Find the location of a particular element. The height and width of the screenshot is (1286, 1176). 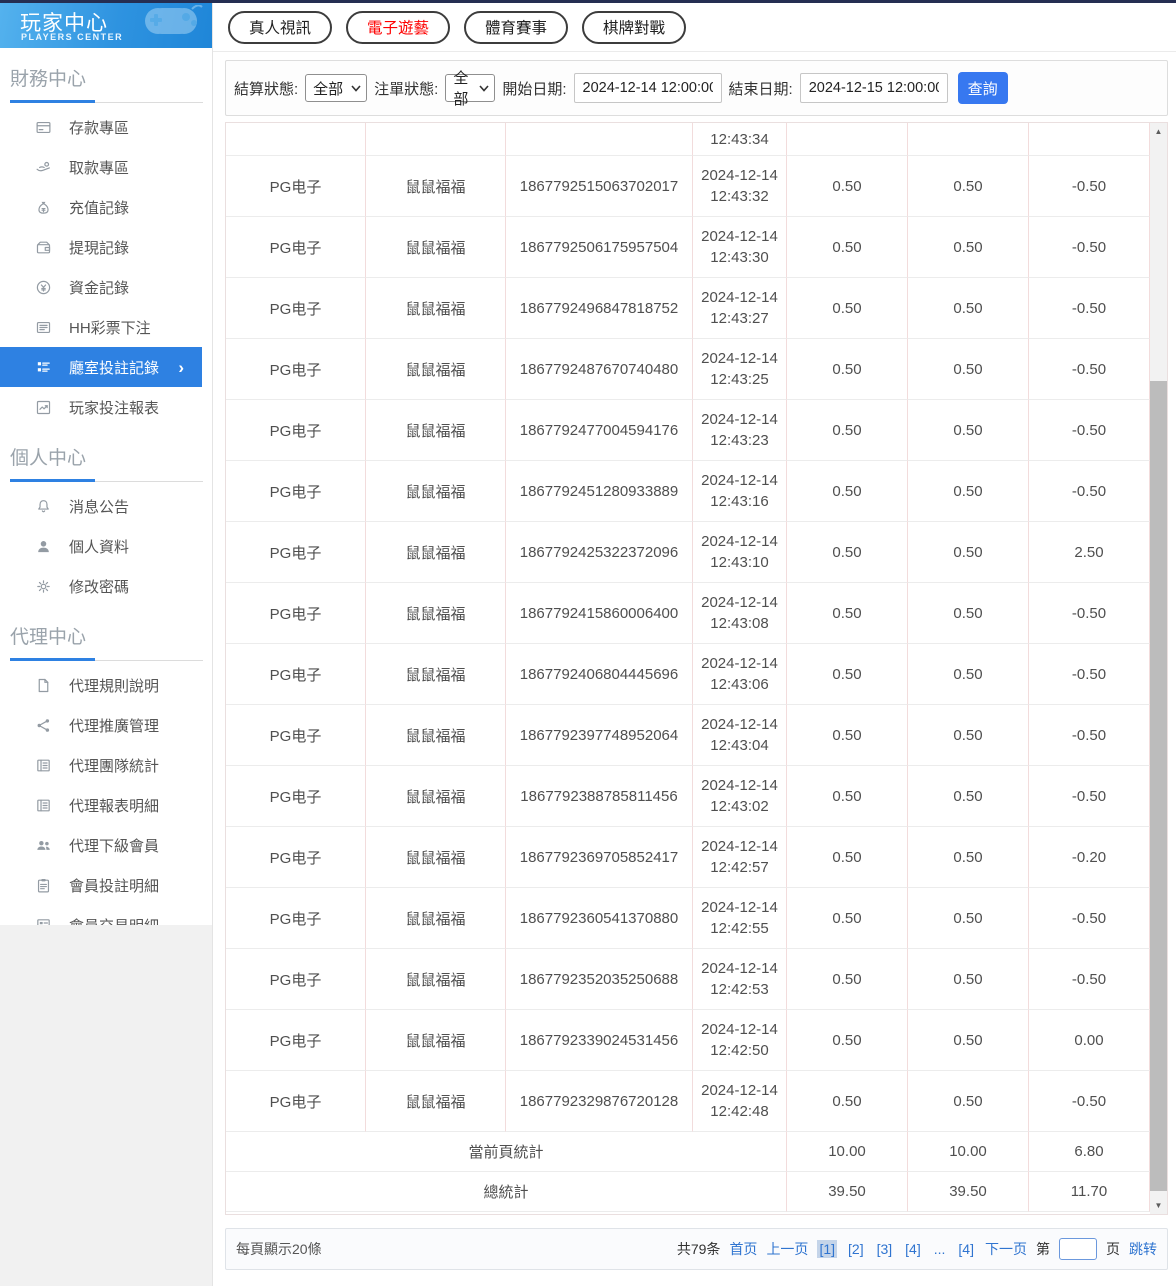

report-chart-icon is located at coordinates (43, 407).